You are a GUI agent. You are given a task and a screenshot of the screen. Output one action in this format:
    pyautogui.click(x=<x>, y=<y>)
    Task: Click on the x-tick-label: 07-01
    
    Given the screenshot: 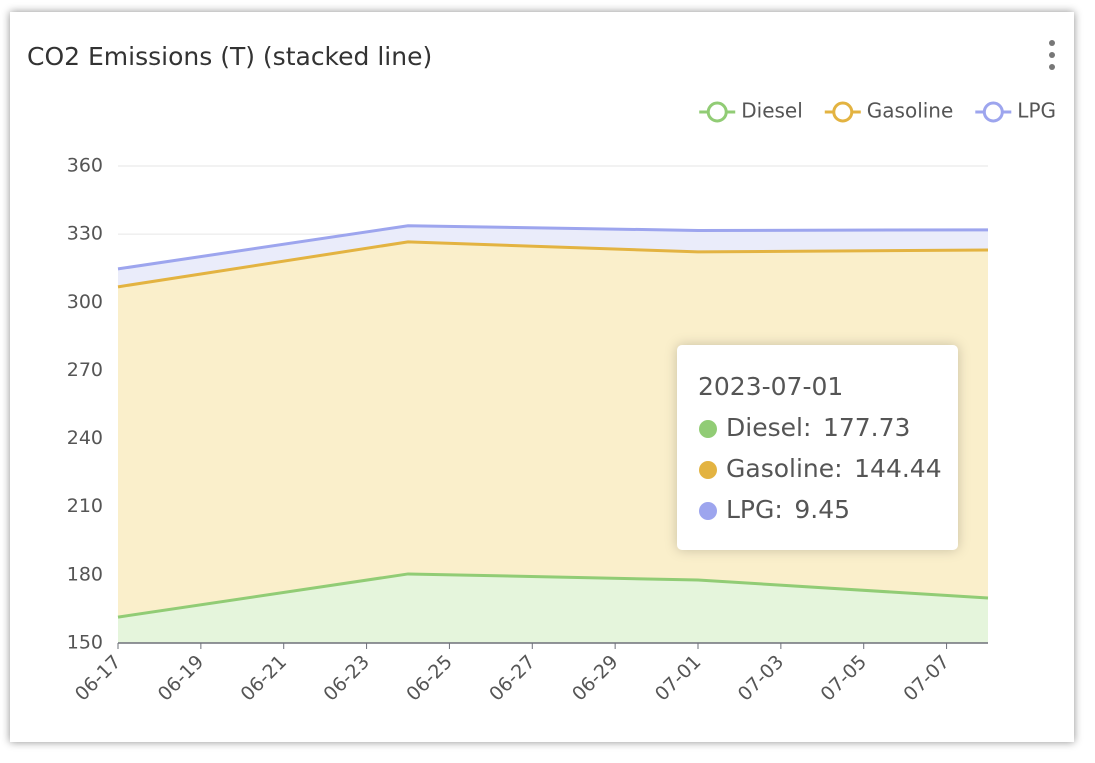 What is the action you would take?
    pyautogui.click(x=678, y=678)
    